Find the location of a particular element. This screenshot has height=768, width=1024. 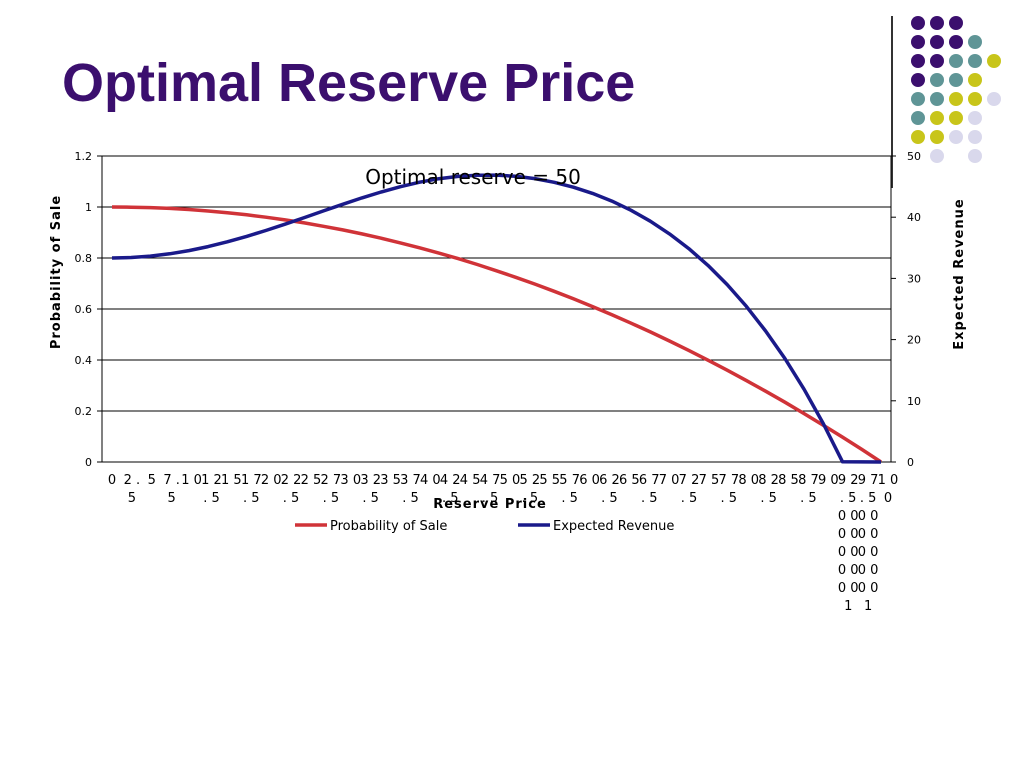

x-tick-label: 0 is located at coordinates (112, 480).